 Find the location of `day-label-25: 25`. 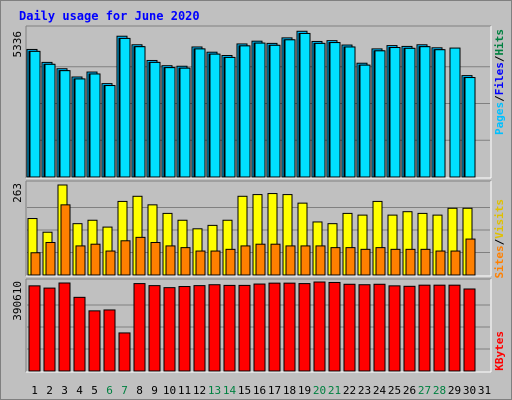

day-label-25: 25 is located at coordinates (394, 390).